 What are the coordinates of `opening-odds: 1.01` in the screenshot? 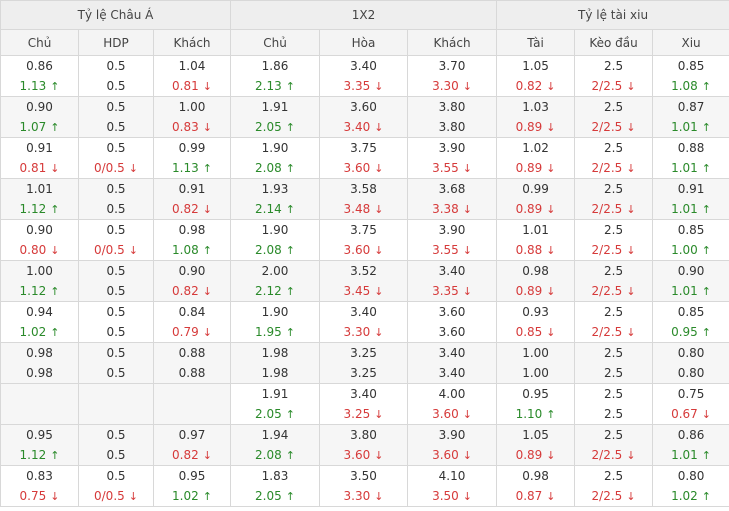 It's located at (535, 230).